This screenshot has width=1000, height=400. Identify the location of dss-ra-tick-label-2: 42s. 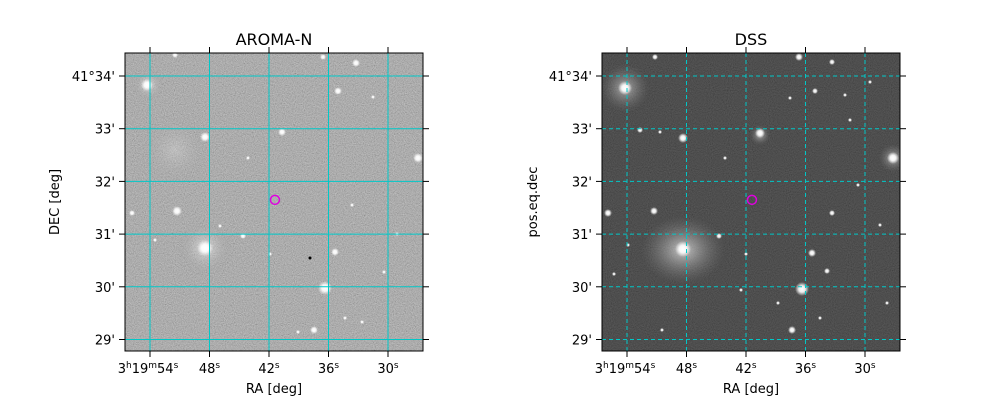
(746, 369).